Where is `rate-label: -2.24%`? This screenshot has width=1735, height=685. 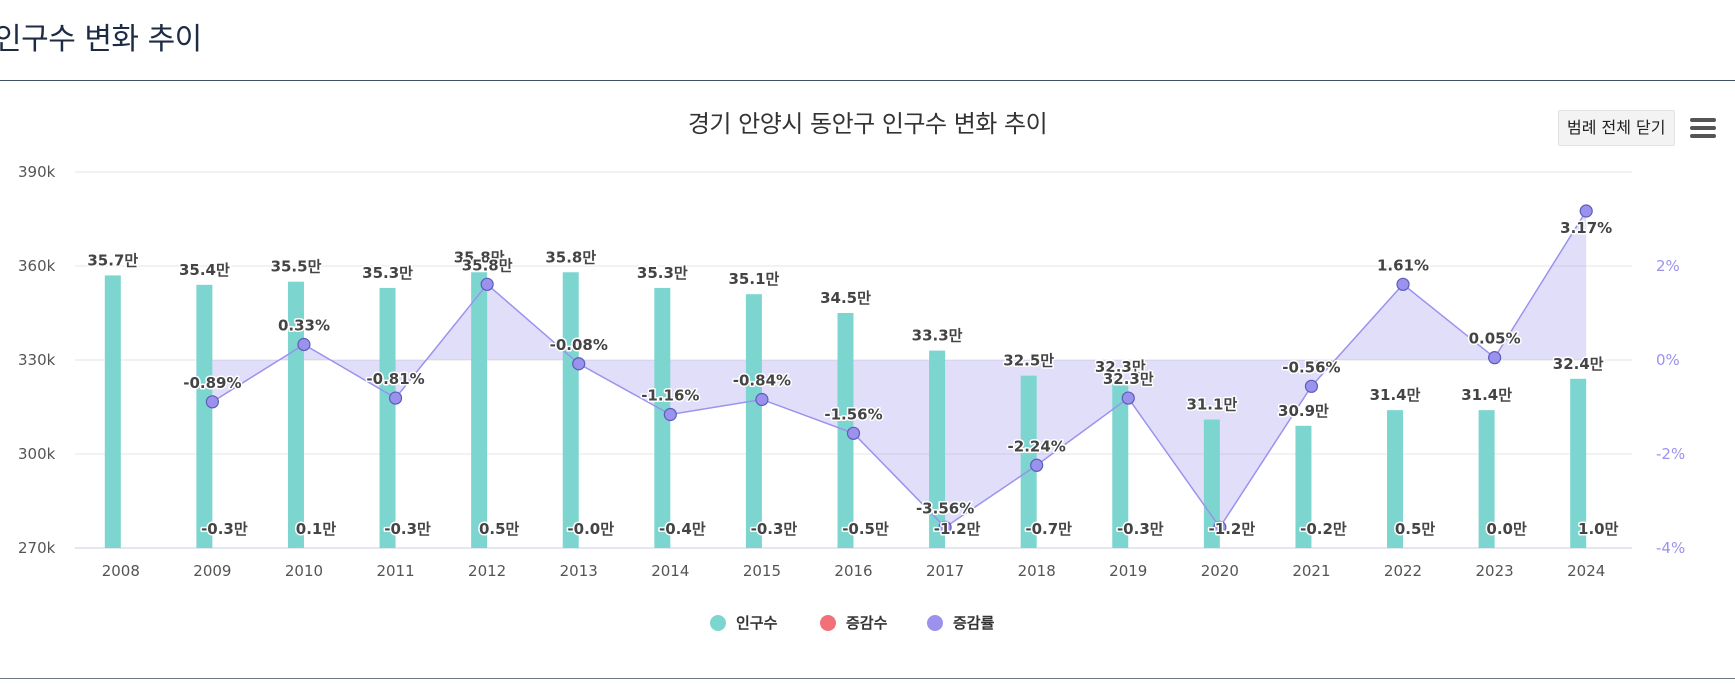 rate-label: -2.24% is located at coordinates (1037, 446).